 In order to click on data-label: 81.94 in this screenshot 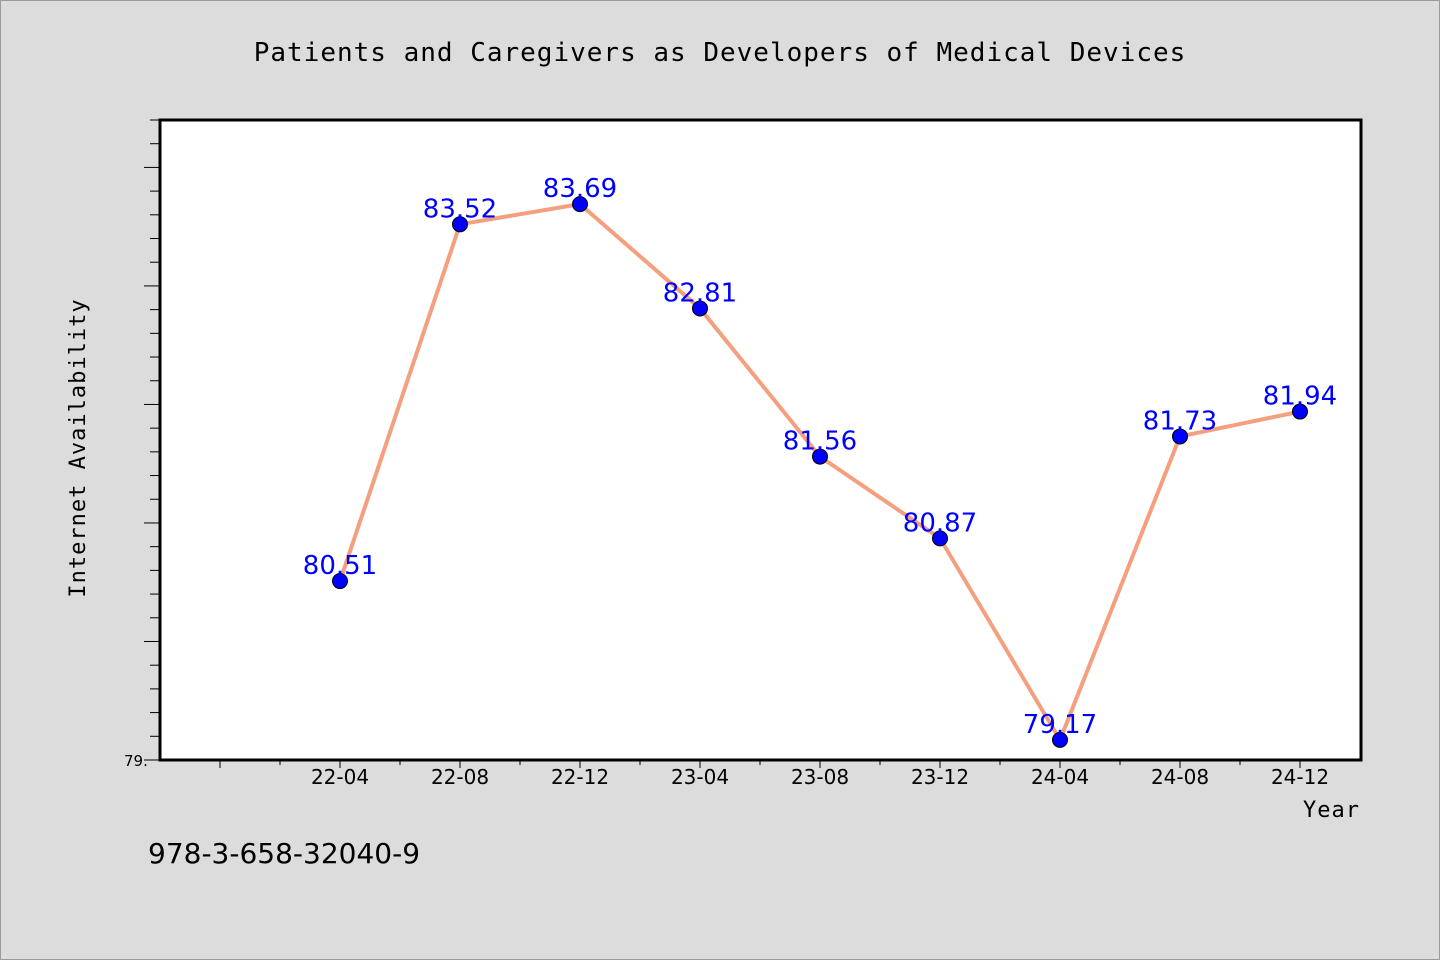, I will do `click(1300, 397)`.